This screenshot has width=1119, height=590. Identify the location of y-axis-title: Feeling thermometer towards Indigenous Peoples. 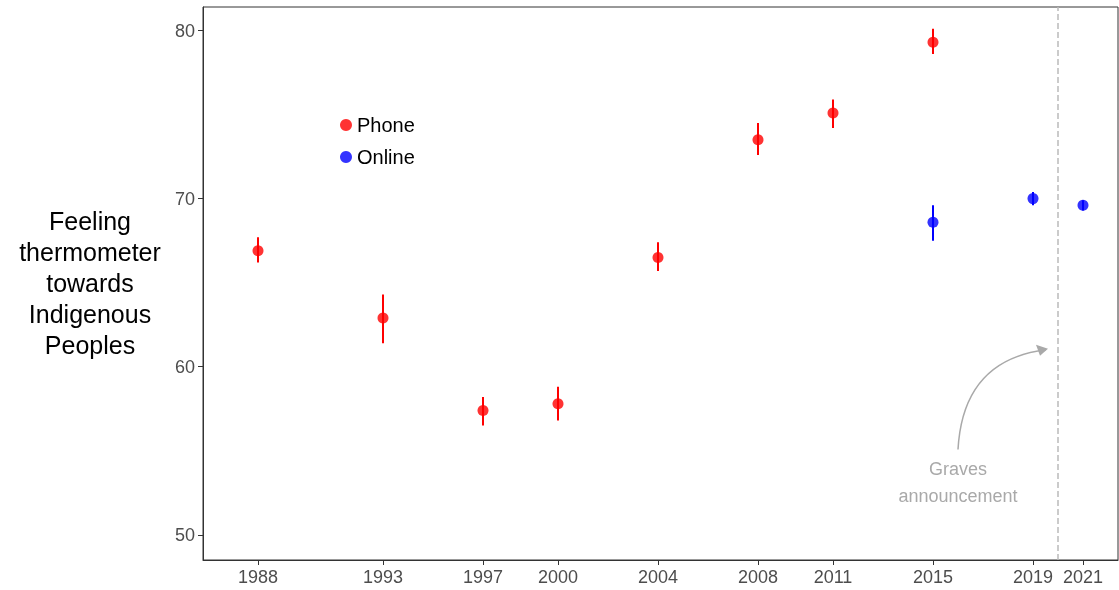
(90, 283).